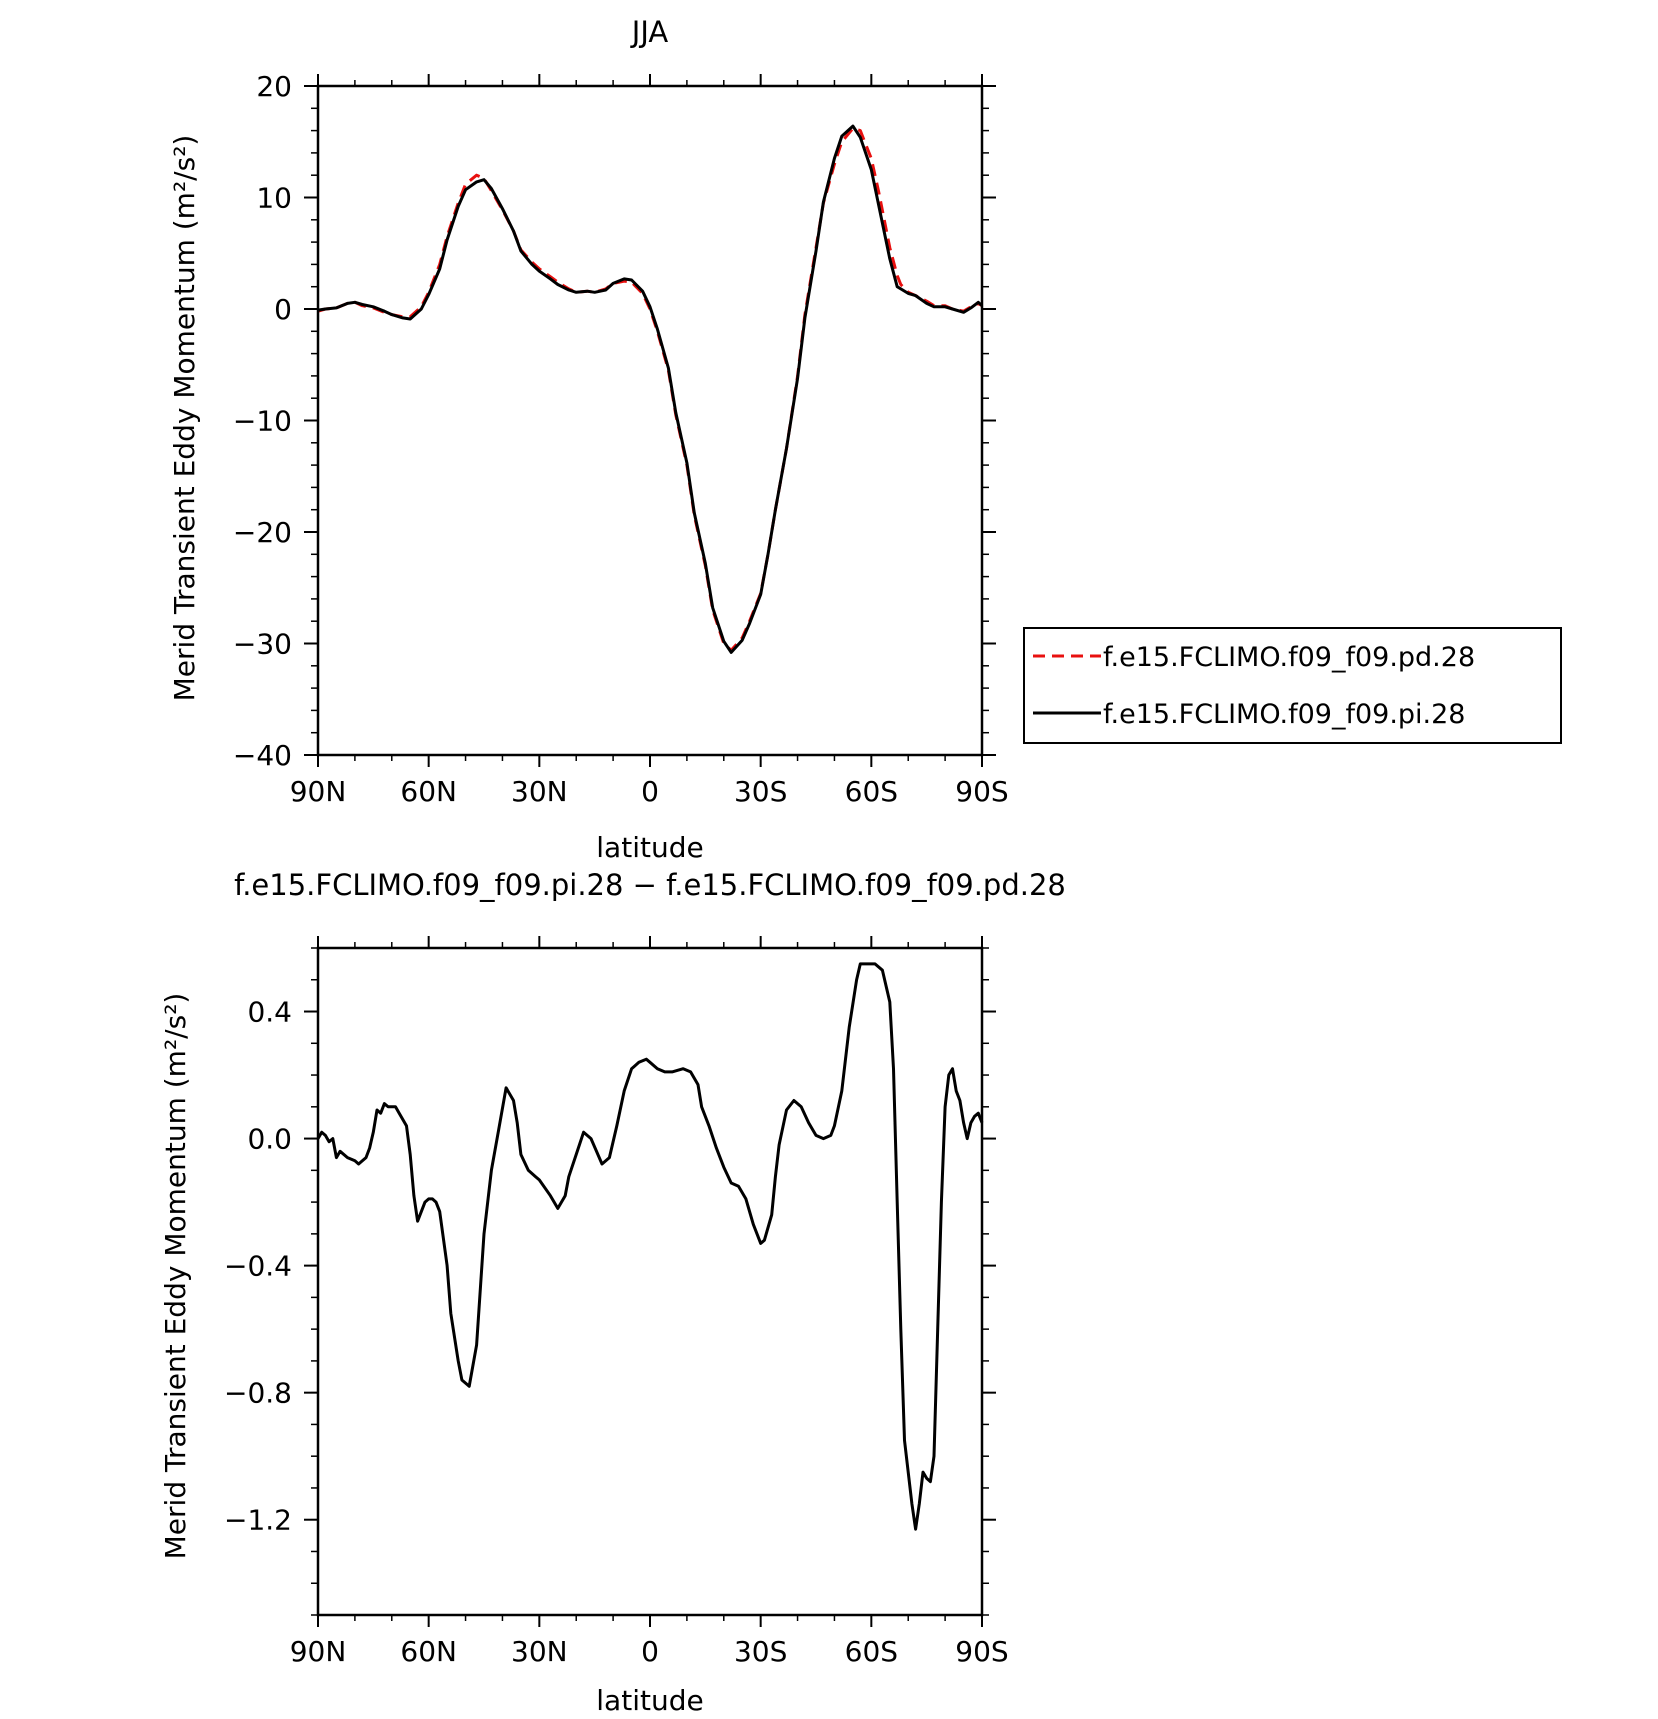 The width and height of the screenshot is (1658, 1719). What do you see at coordinates (262, 532) in the screenshot?
I see `y-tick-label: −20` at bounding box center [262, 532].